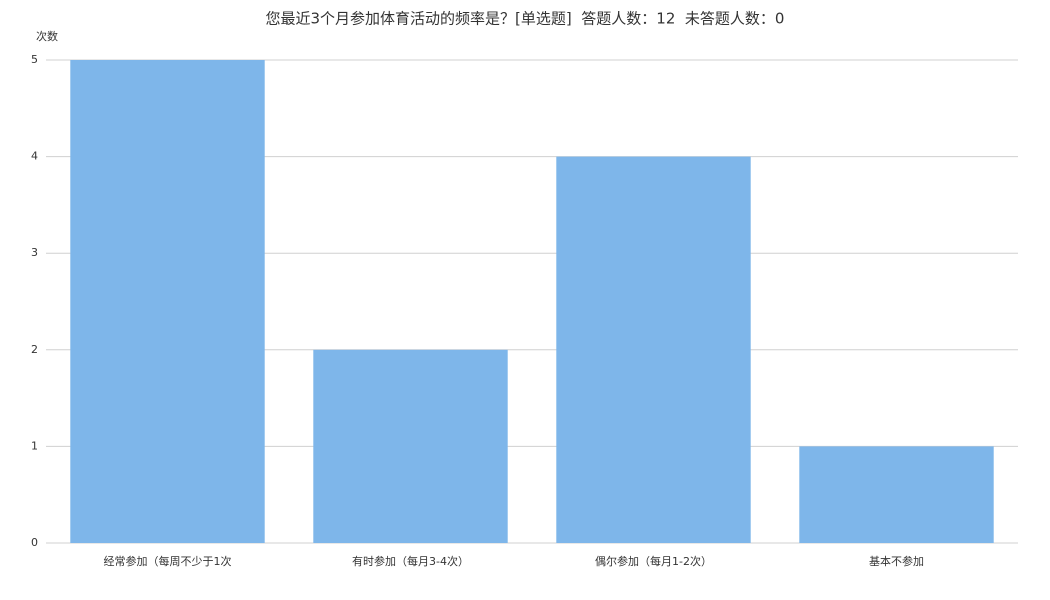 This screenshot has width=1050, height=600. What do you see at coordinates (653, 561) in the screenshot?
I see `x-tick-label: 偶尔参加（每月1-2次）` at bounding box center [653, 561].